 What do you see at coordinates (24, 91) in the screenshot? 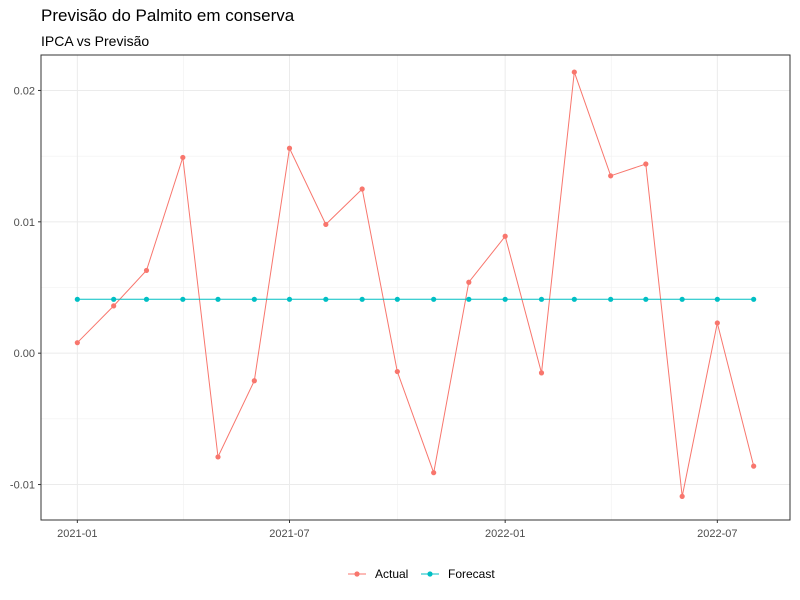
I see `y-tick-label: 0.02` at bounding box center [24, 91].